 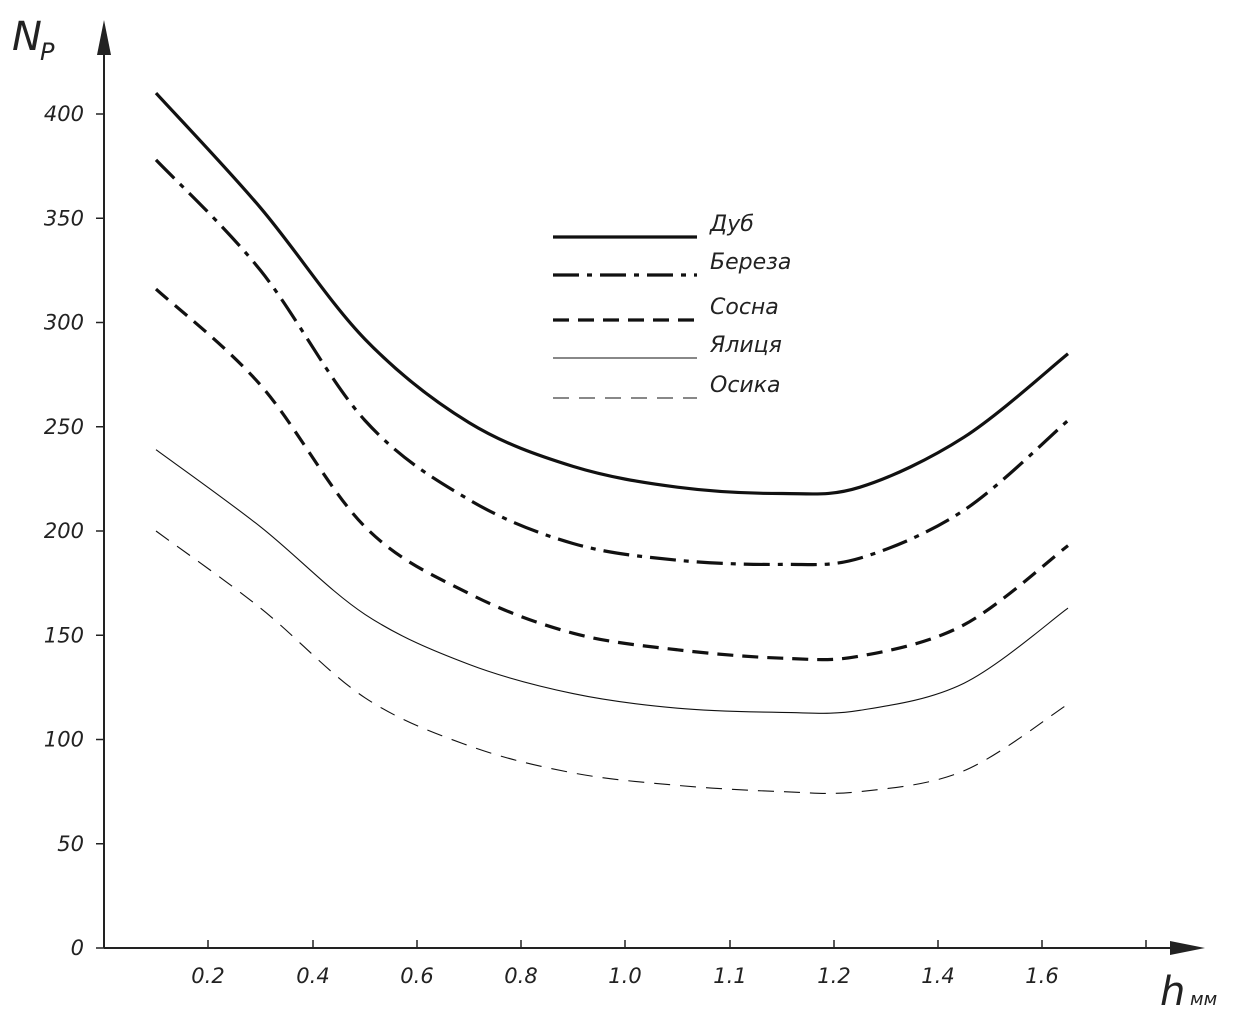 What do you see at coordinates (729, 976) in the screenshot?
I see `x-tick-label: 1.1` at bounding box center [729, 976].